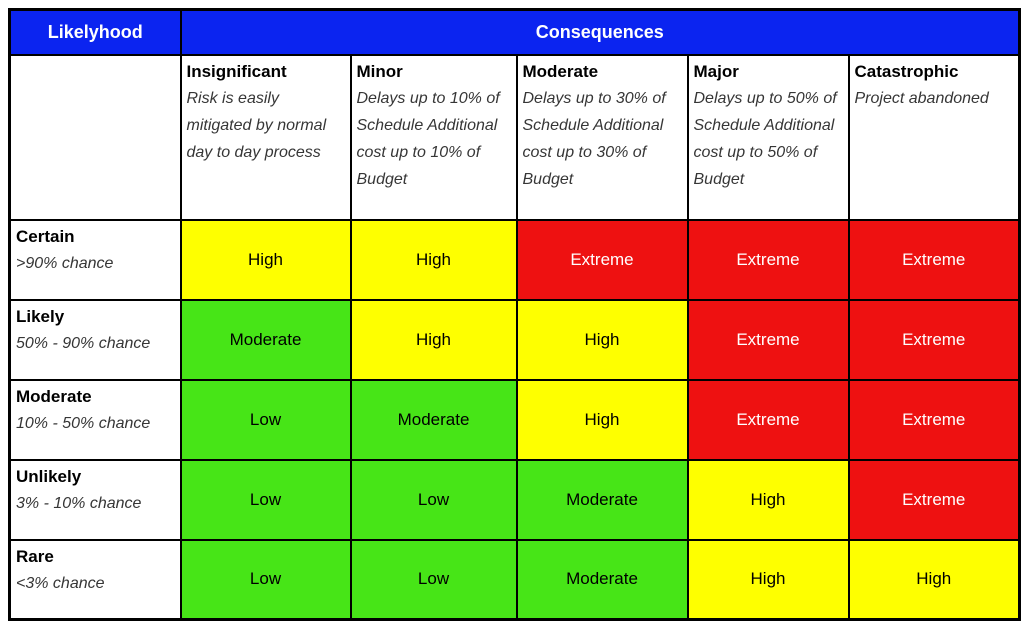 Image resolution: width=1024 pixels, height=627 pixels. What do you see at coordinates (265, 339) in the screenshot?
I see `risk-cell-likely-insignificant: Moderate` at bounding box center [265, 339].